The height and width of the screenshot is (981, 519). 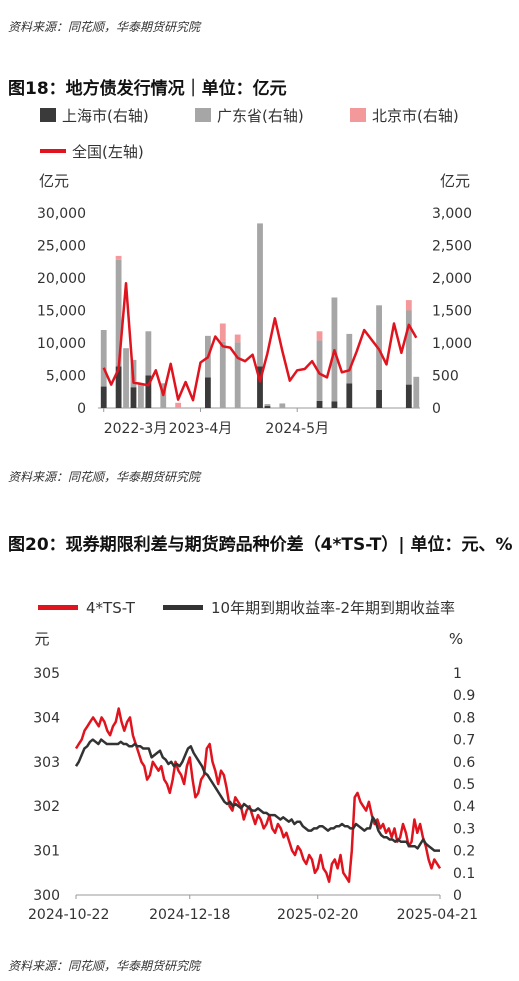 What do you see at coordinates (105, 116) in the screenshot?
I see `legend-label: 上海市(右轴)` at bounding box center [105, 116].